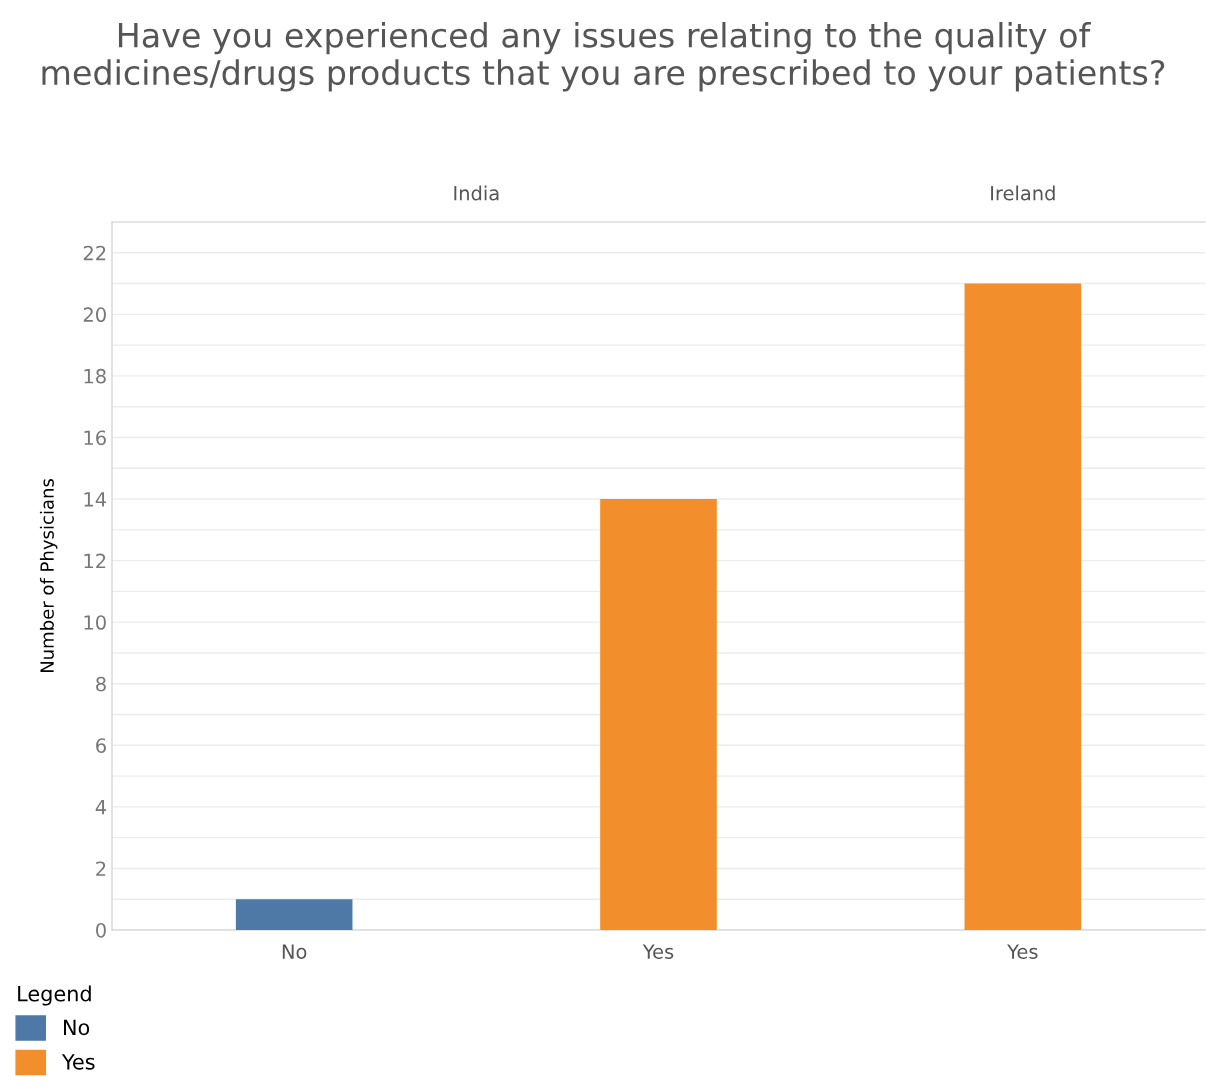 The image size is (1206, 1087). Describe the element at coordinates (95, 622) in the screenshot. I see `y-tick-label: 10` at that location.